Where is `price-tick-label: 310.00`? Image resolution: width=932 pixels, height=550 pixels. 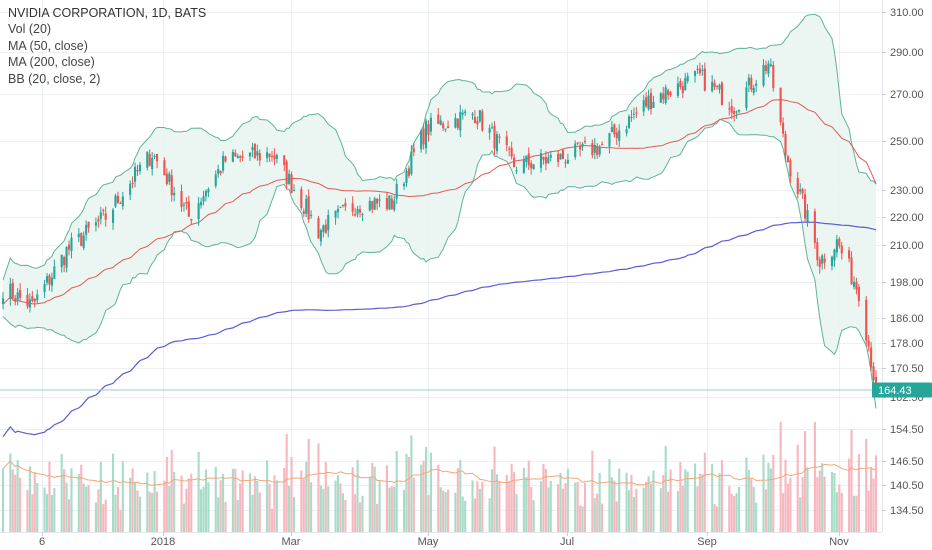 price-tick-label: 310.00 is located at coordinates (907, 13).